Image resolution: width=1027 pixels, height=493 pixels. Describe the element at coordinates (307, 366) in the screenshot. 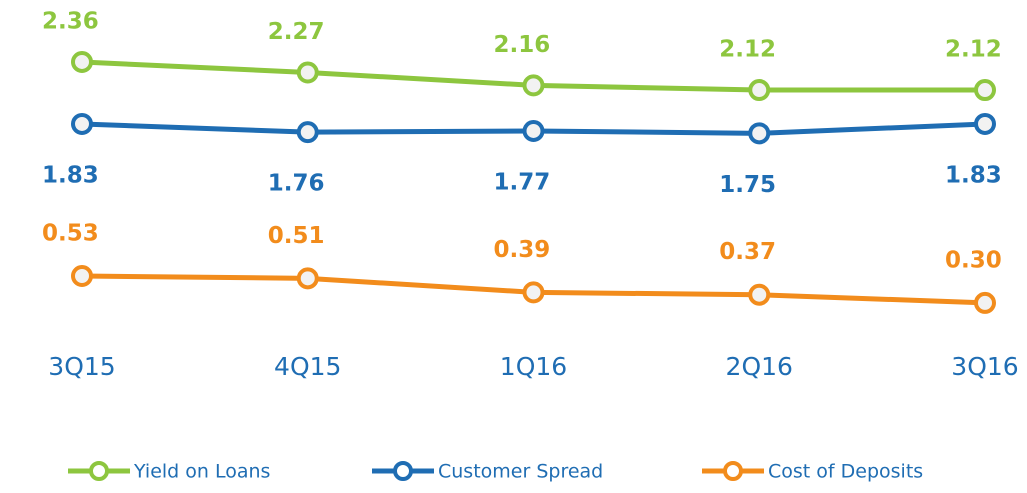

I see `x-tick-label: 4Q15` at that location.